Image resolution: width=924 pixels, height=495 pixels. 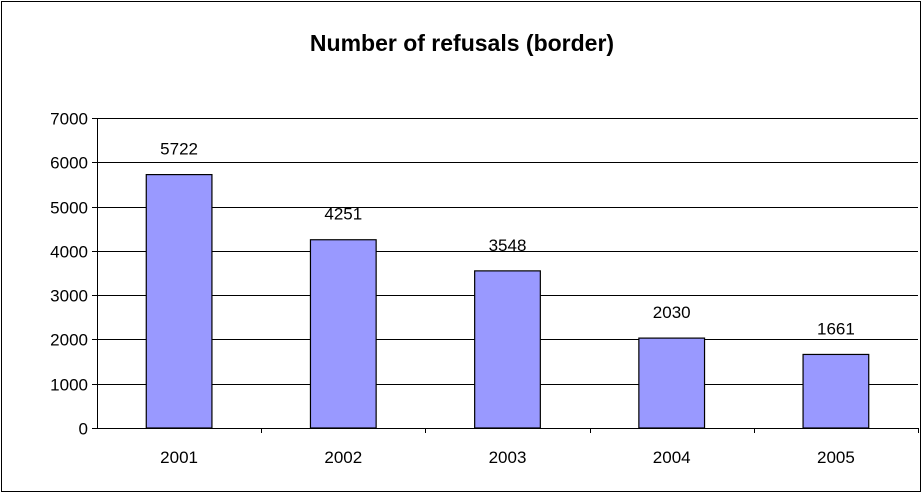 I want to click on data-label-2002: 4251, so click(x=343, y=214).